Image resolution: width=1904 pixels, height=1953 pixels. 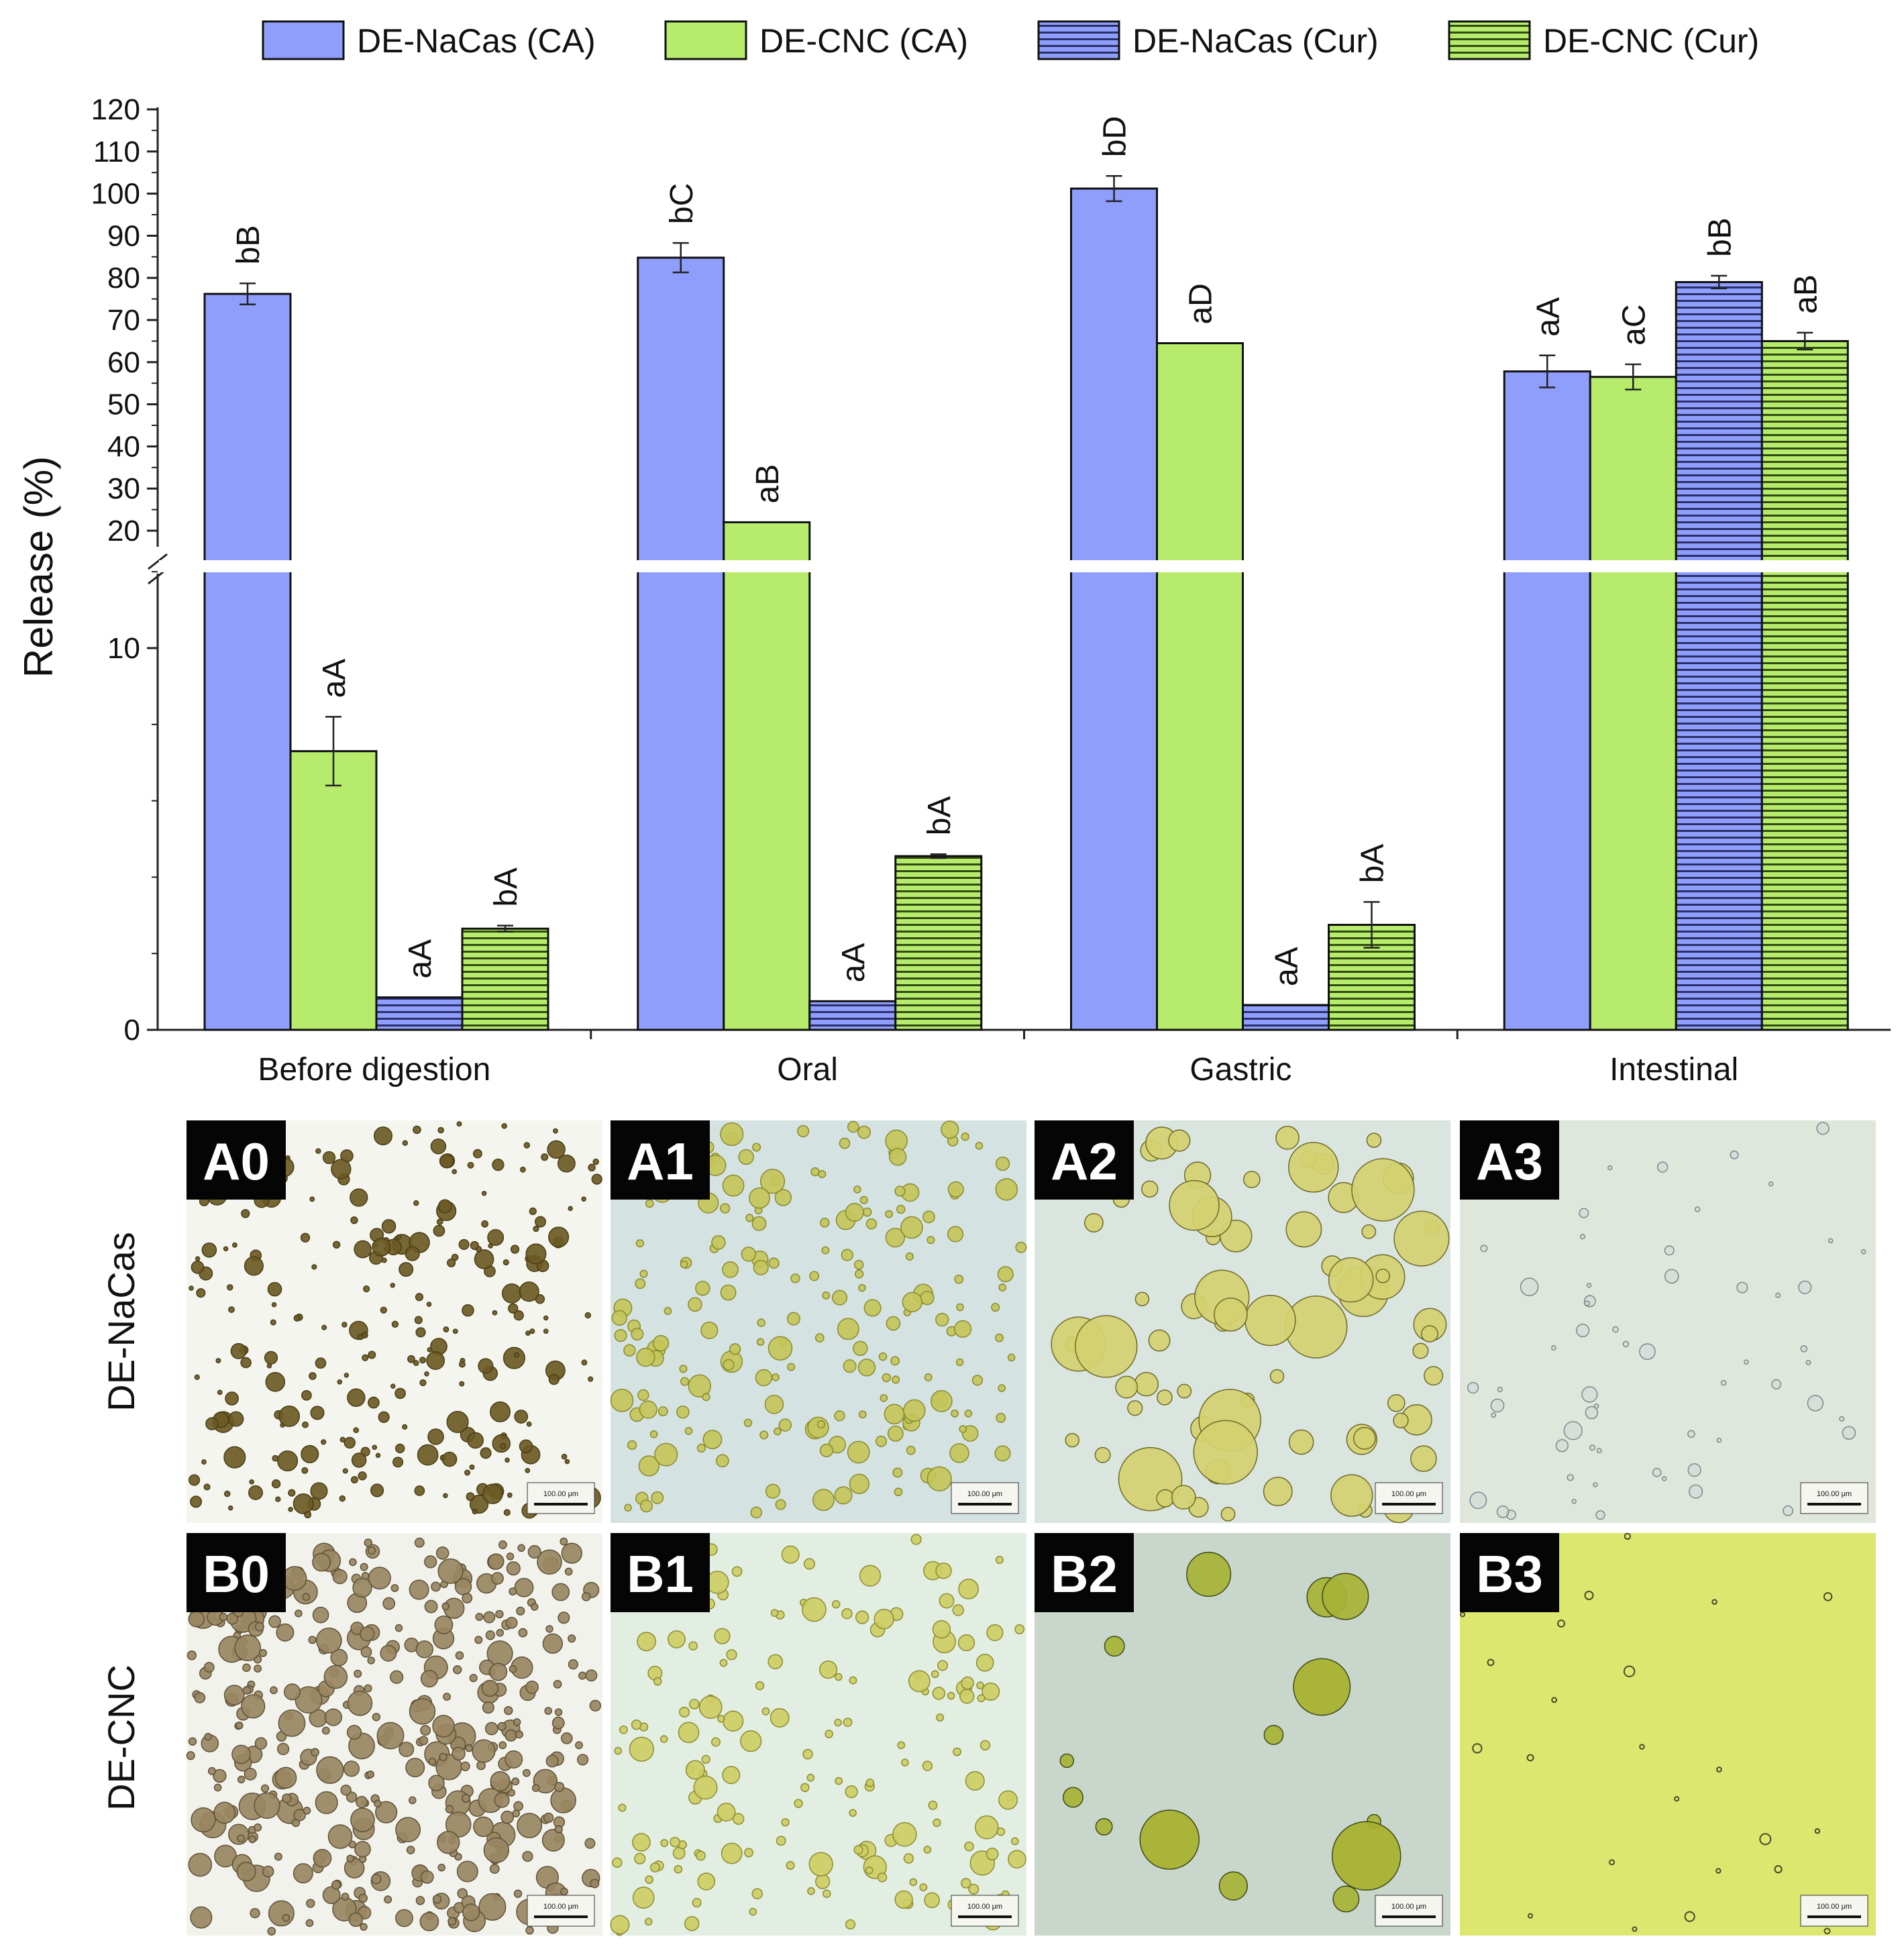 What do you see at coordinates (237, 1160) in the screenshot?
I see `panel-tag-background` at bounding box center [237, 1160].